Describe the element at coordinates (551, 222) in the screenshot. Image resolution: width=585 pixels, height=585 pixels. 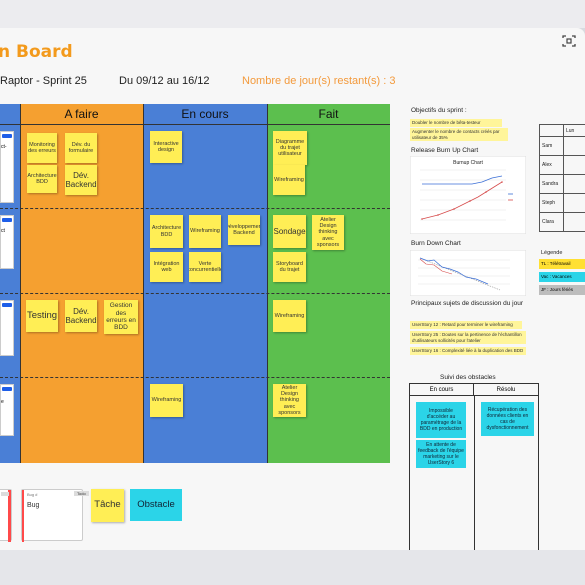
I see `person-name: Clara` at that location.